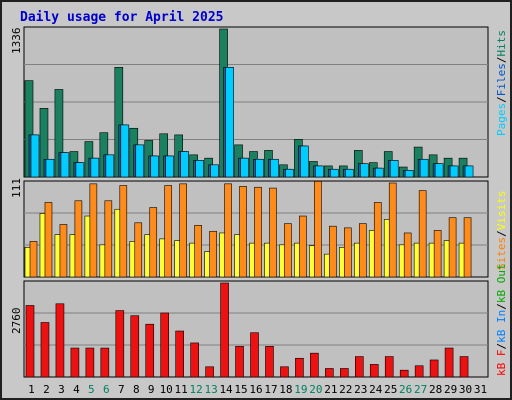 The height and width of the screenshot is (400, 512). I want to click on day-label: 17, so click(270, 389).